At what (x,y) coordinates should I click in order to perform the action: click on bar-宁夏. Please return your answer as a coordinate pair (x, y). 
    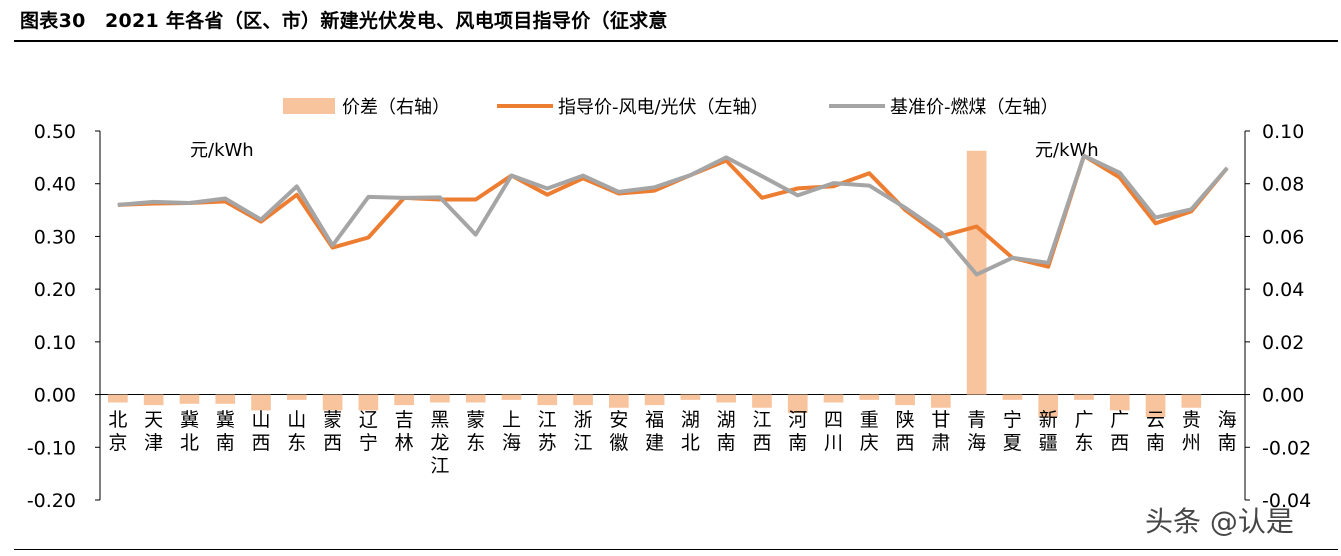
    Looking at the image, I should click on (1012, 397).